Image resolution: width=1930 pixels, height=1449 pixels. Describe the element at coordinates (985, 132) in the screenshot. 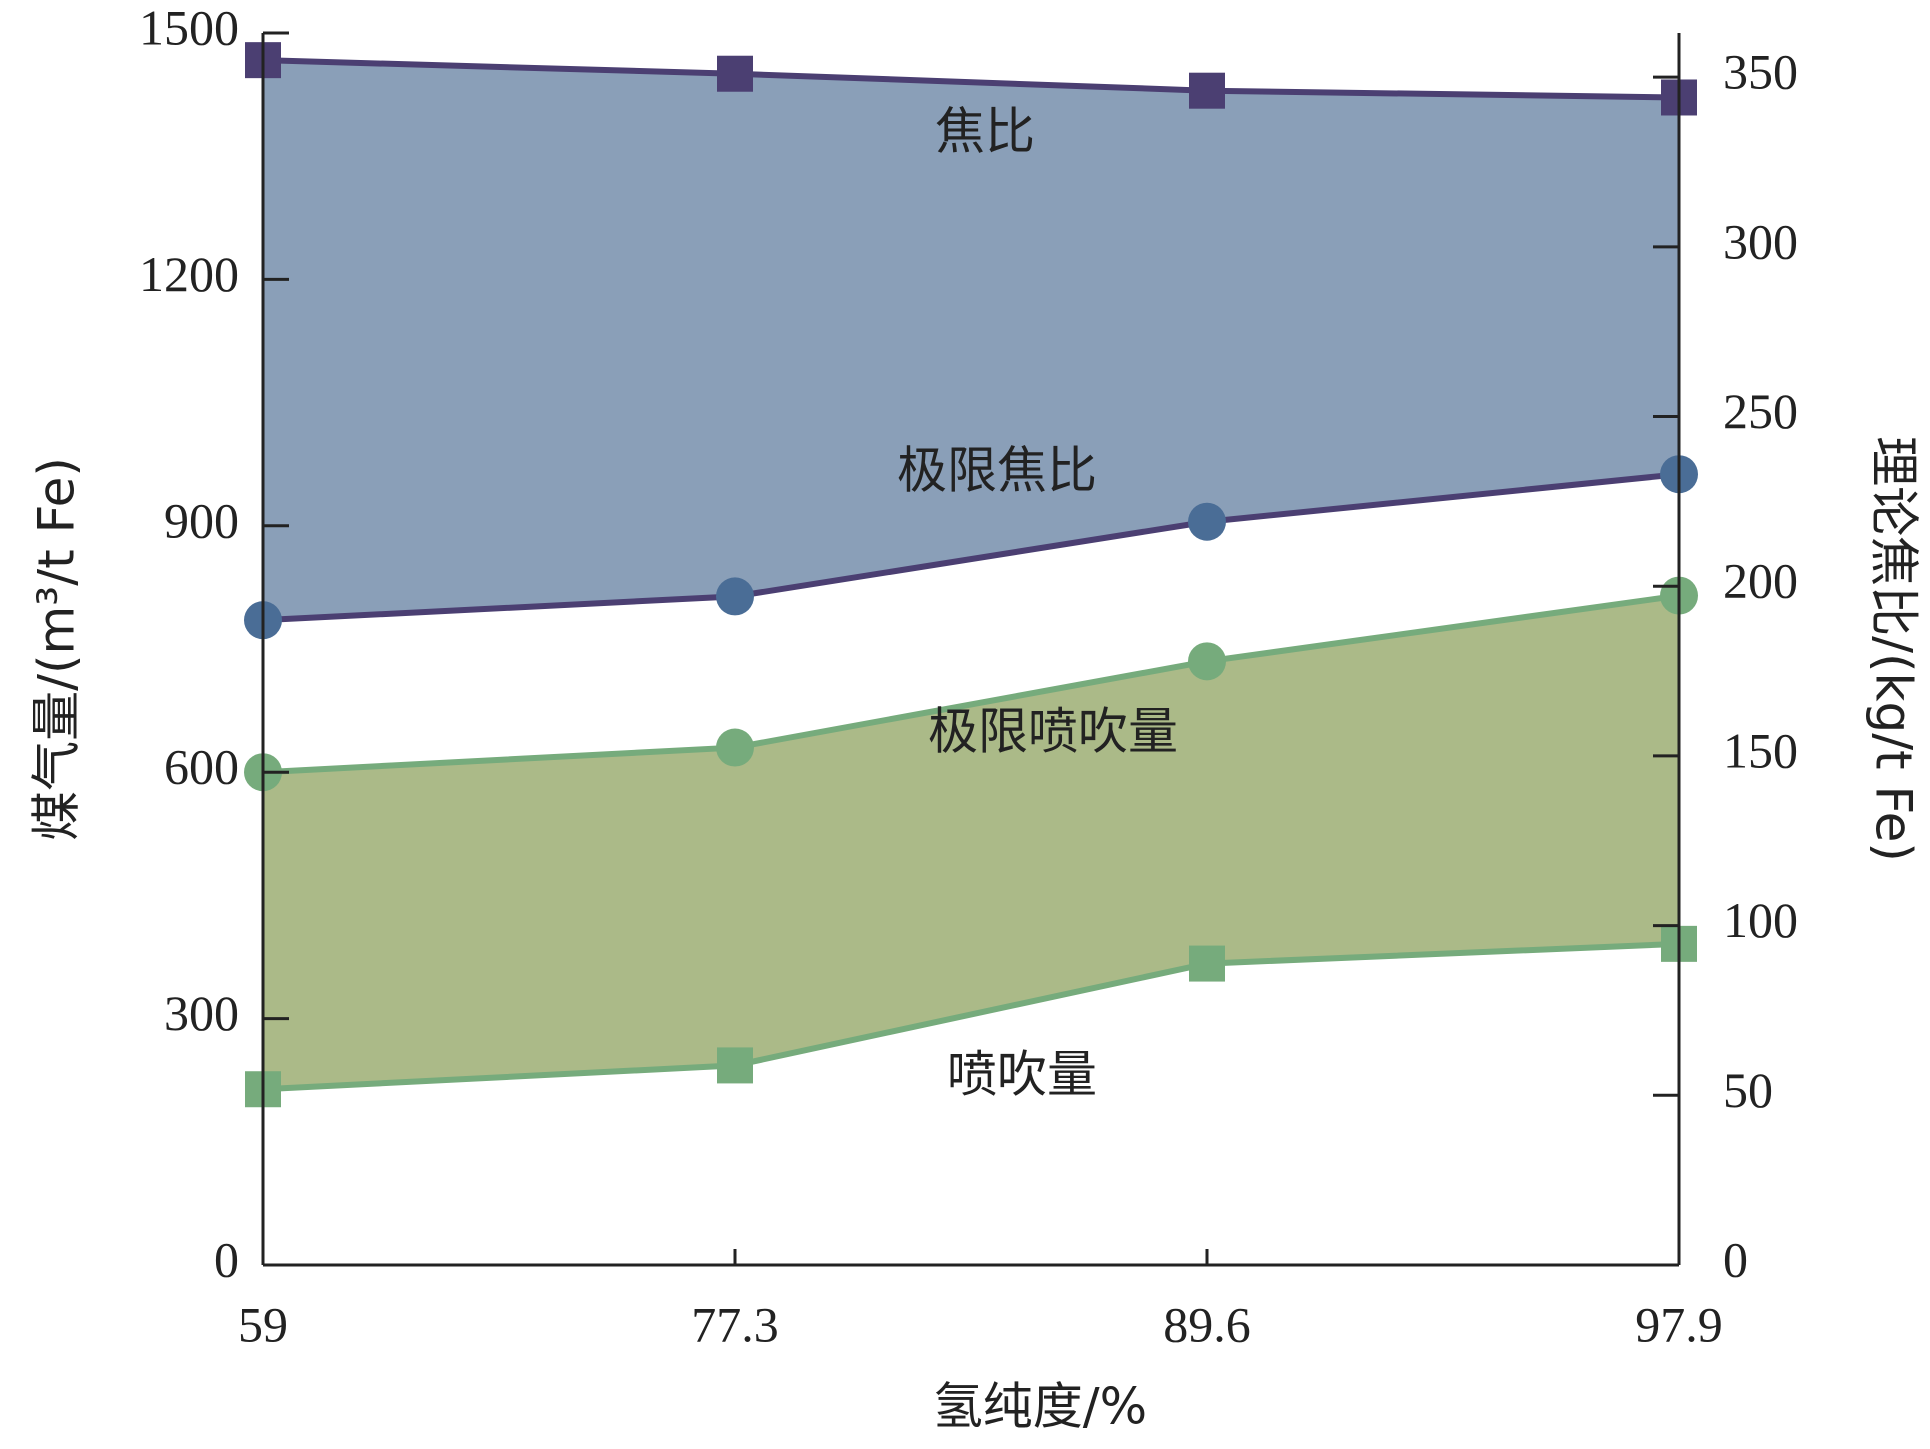

I see `series-annotation: 焦比` at that location.